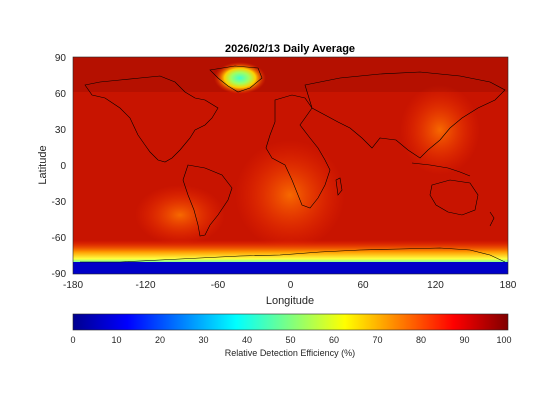  I want to click on south-america-high, so click(180, 215).